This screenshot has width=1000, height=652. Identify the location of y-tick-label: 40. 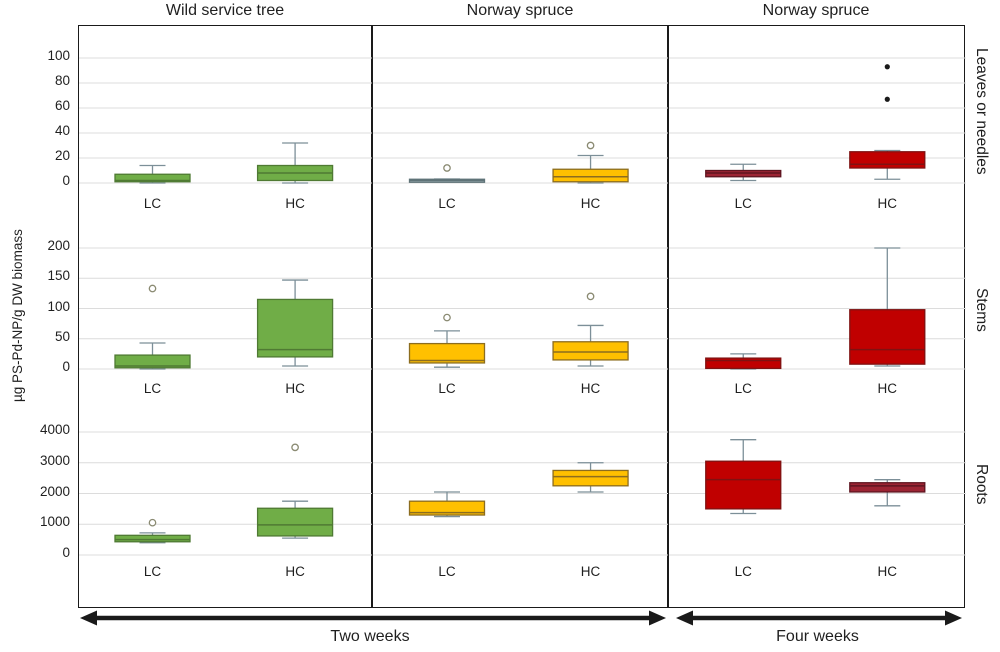
(62, 130).